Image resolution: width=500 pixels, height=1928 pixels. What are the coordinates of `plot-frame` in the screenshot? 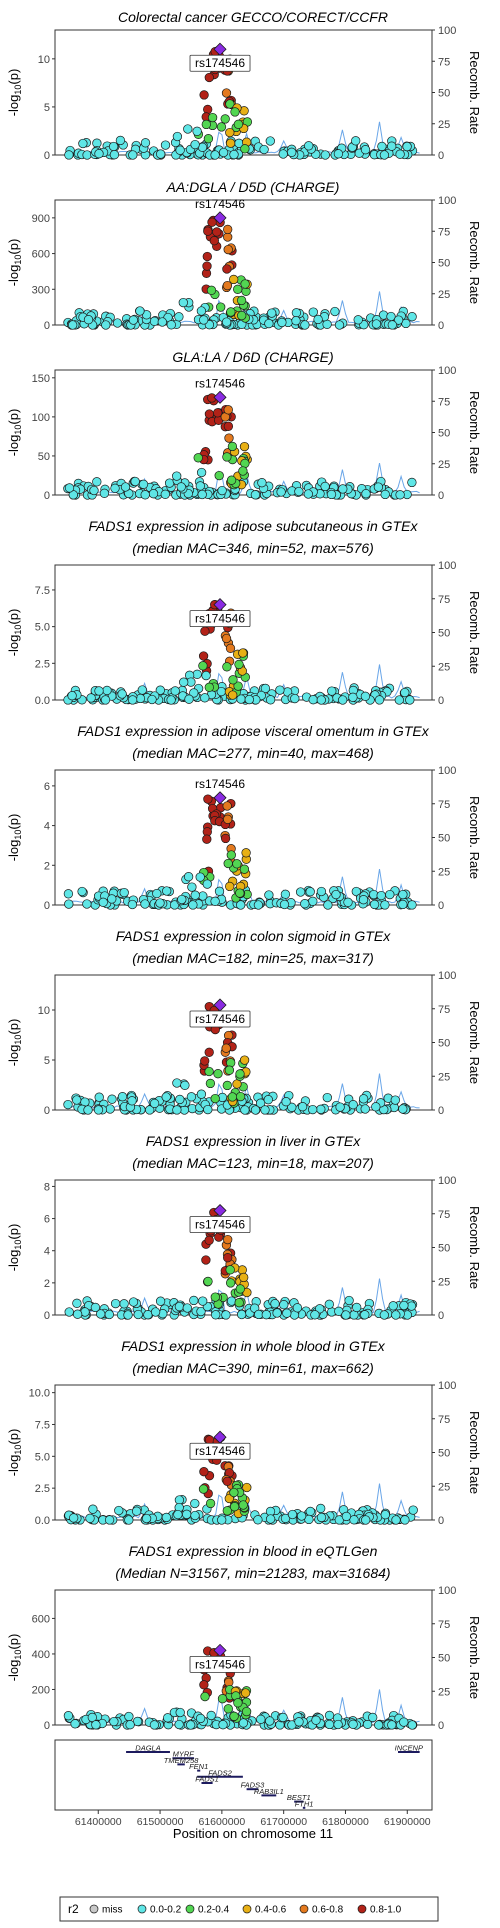 It's located at (243, 92).